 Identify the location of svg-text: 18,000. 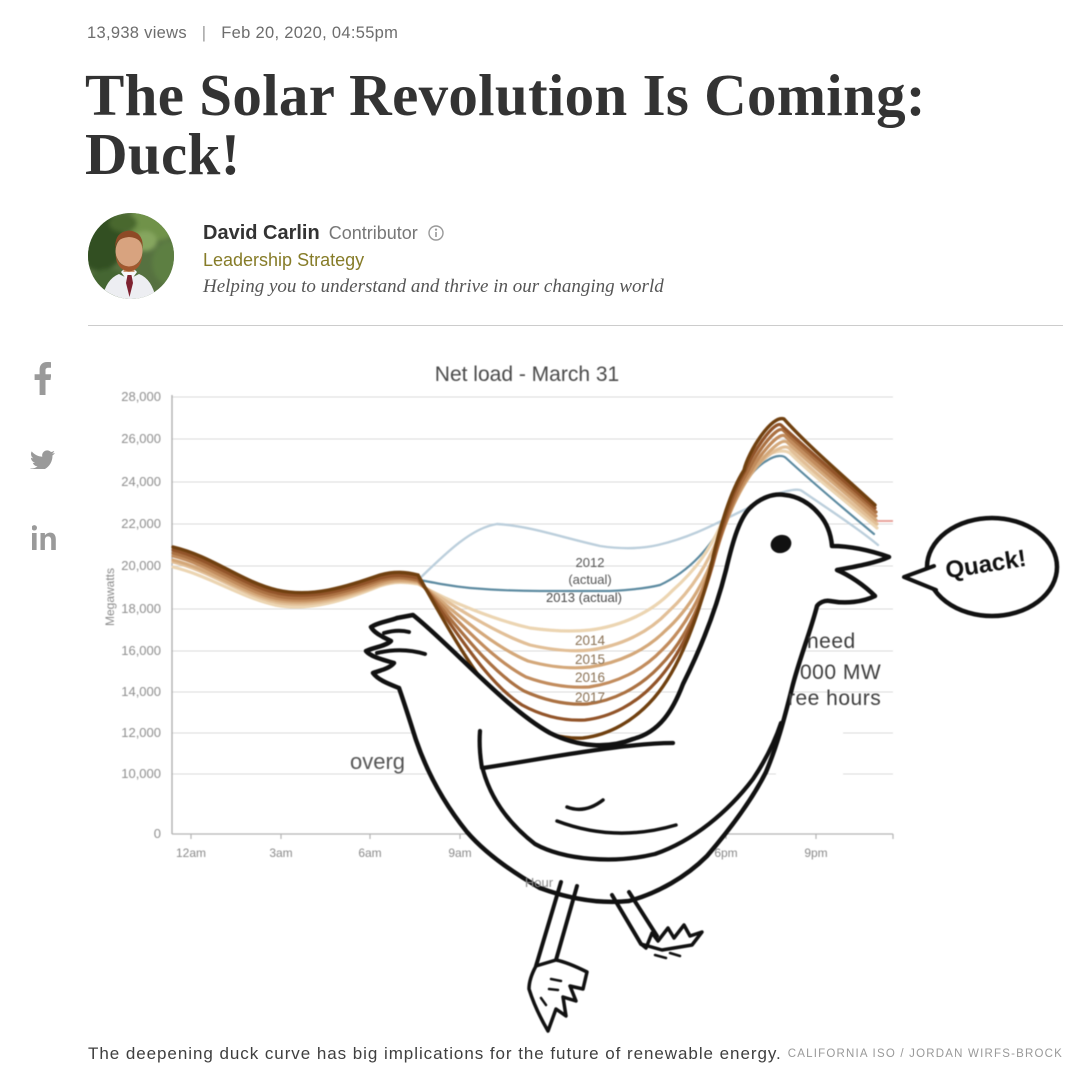
(141, 608).